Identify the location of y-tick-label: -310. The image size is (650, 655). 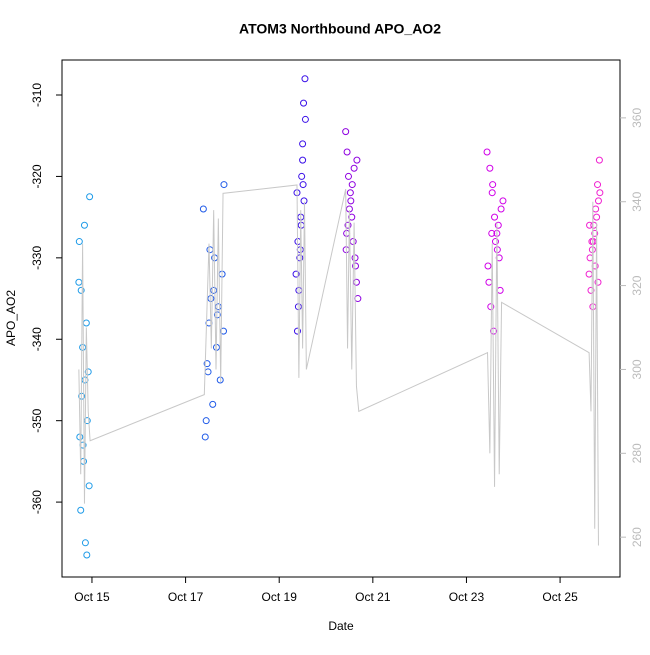
(37, 95).